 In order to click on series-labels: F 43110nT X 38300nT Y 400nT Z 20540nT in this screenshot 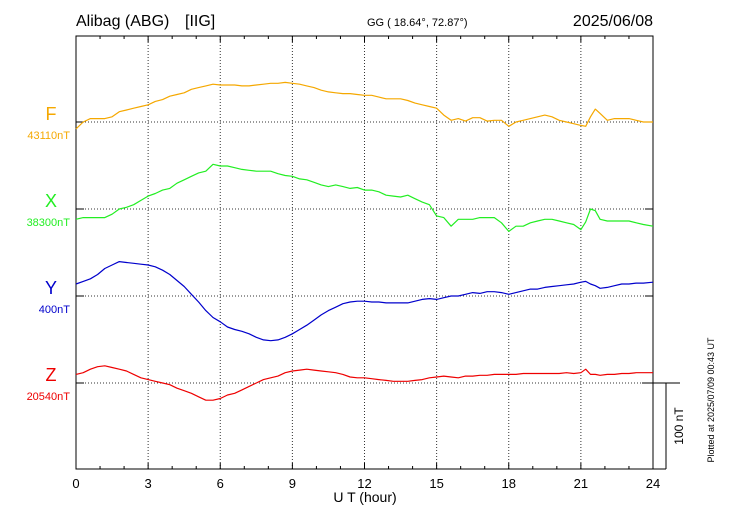, I will do `click(49, 253)`.